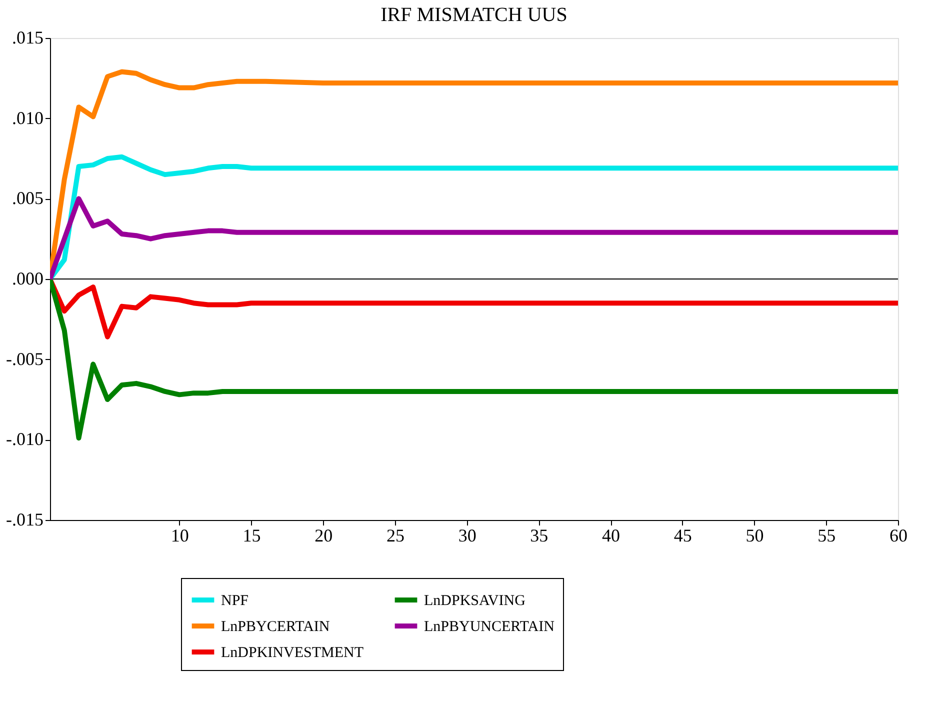 Image resolution: width=946 pixels, height=706 pixels. Describe the element at coordinates (395, 536) in the screenshot. I see `x-tick-label: 25` at that location.